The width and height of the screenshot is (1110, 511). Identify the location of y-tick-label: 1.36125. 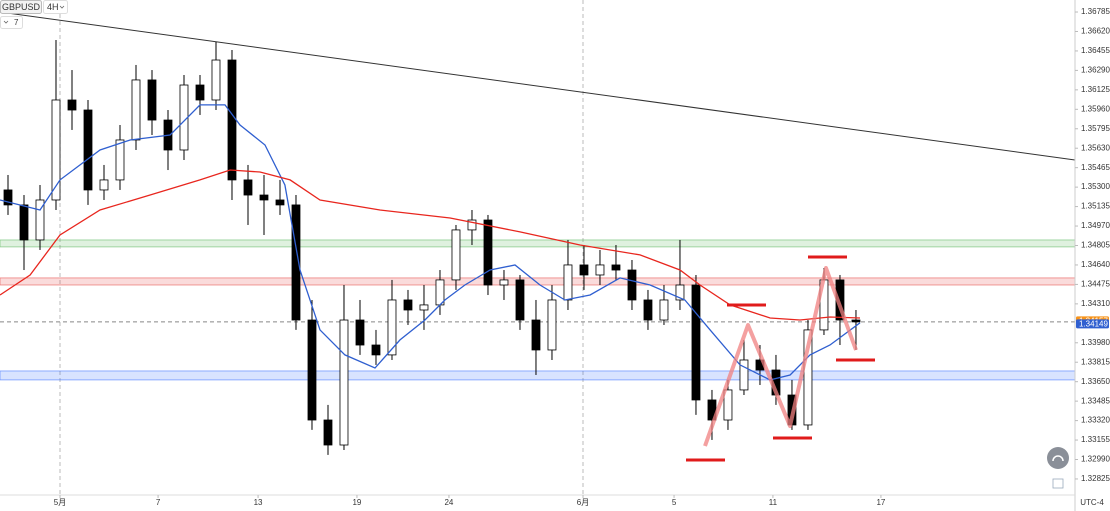
(1095, 89).